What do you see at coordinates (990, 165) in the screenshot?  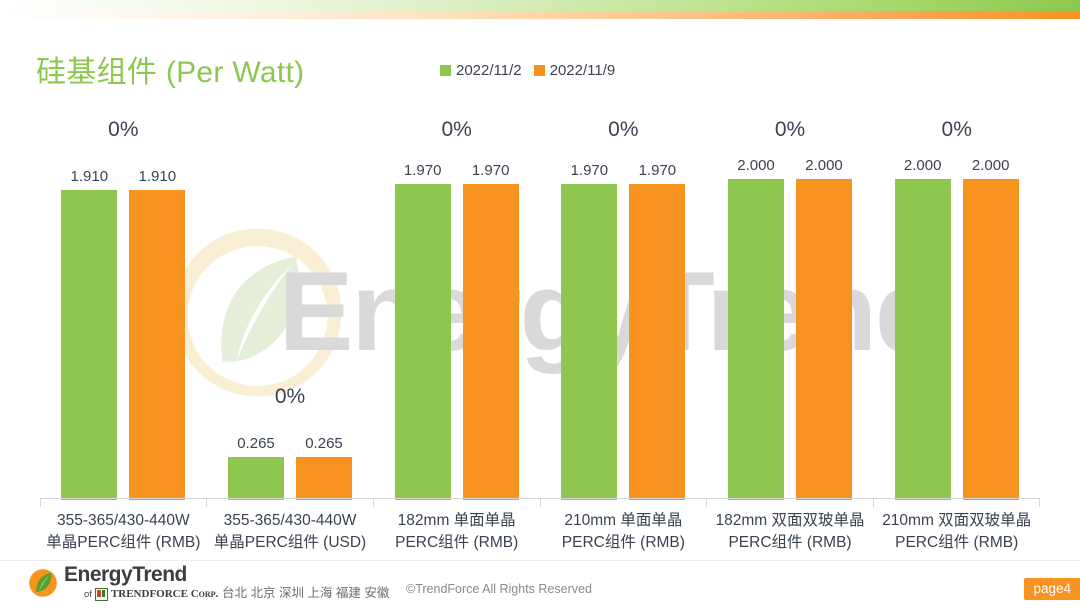 I see `bar-value-6-series-2: 2.000` at bounding box center [990, 165].